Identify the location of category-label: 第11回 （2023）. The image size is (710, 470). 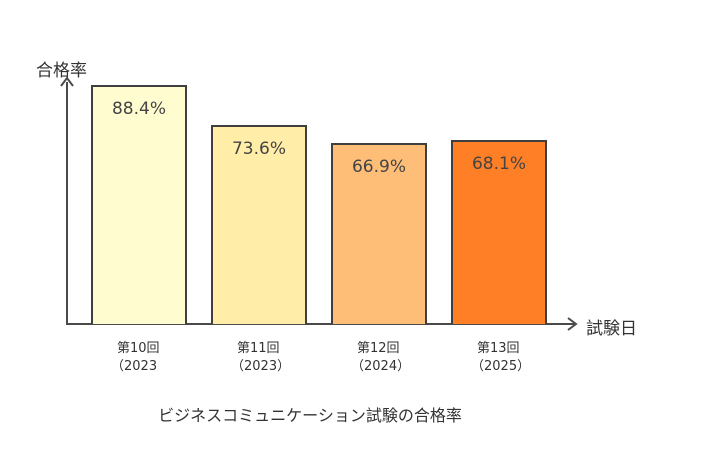
(289, 358).